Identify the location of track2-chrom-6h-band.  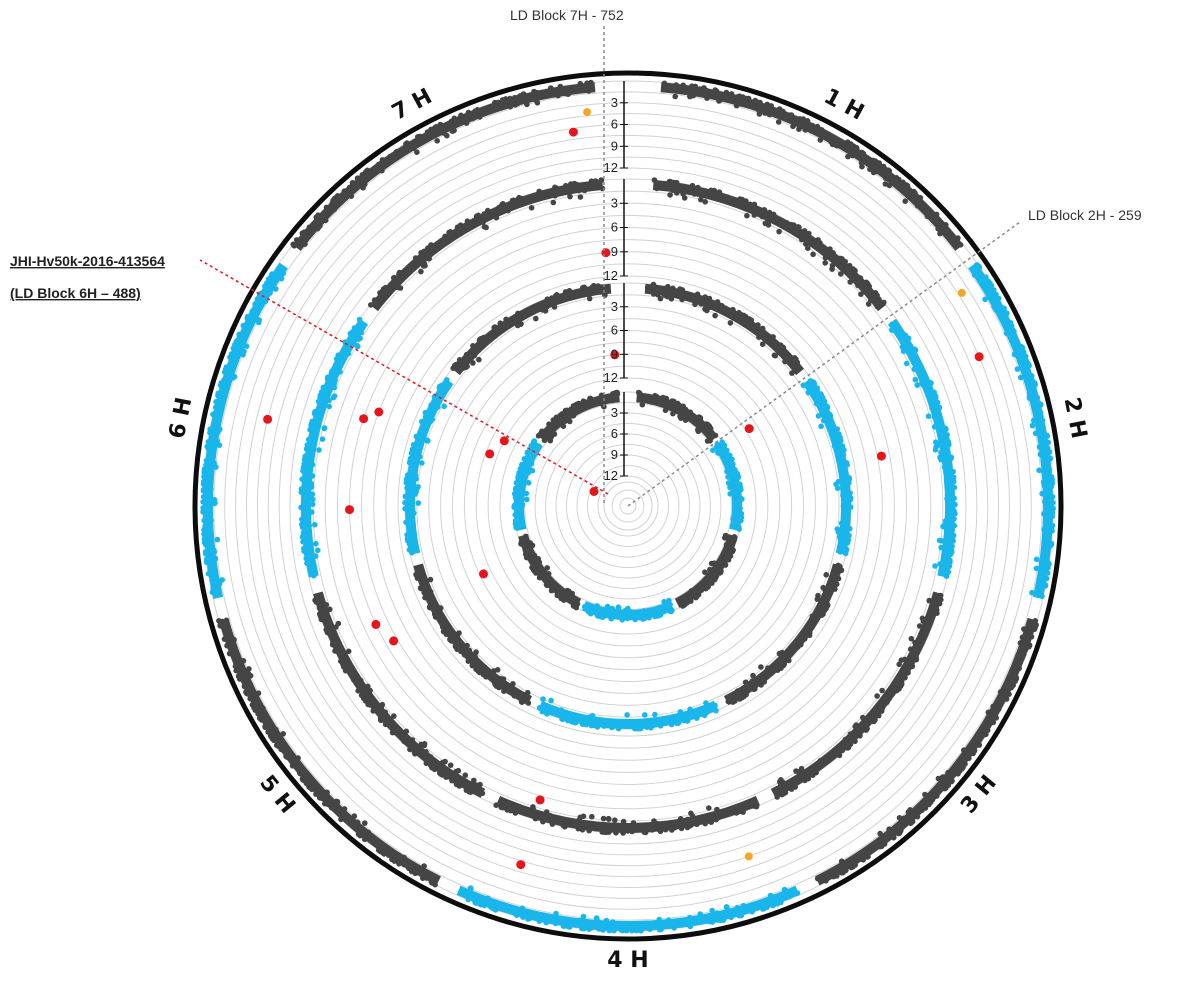
(429, 466).